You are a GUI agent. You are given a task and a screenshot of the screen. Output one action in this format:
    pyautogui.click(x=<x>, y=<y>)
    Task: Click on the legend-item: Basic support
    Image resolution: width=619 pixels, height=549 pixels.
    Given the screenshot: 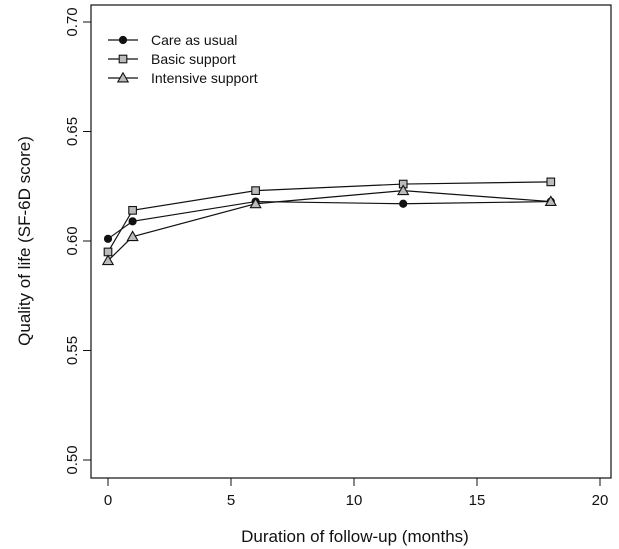 What is the action you would take?
    pyautogui.click(x=172, y=59)
    